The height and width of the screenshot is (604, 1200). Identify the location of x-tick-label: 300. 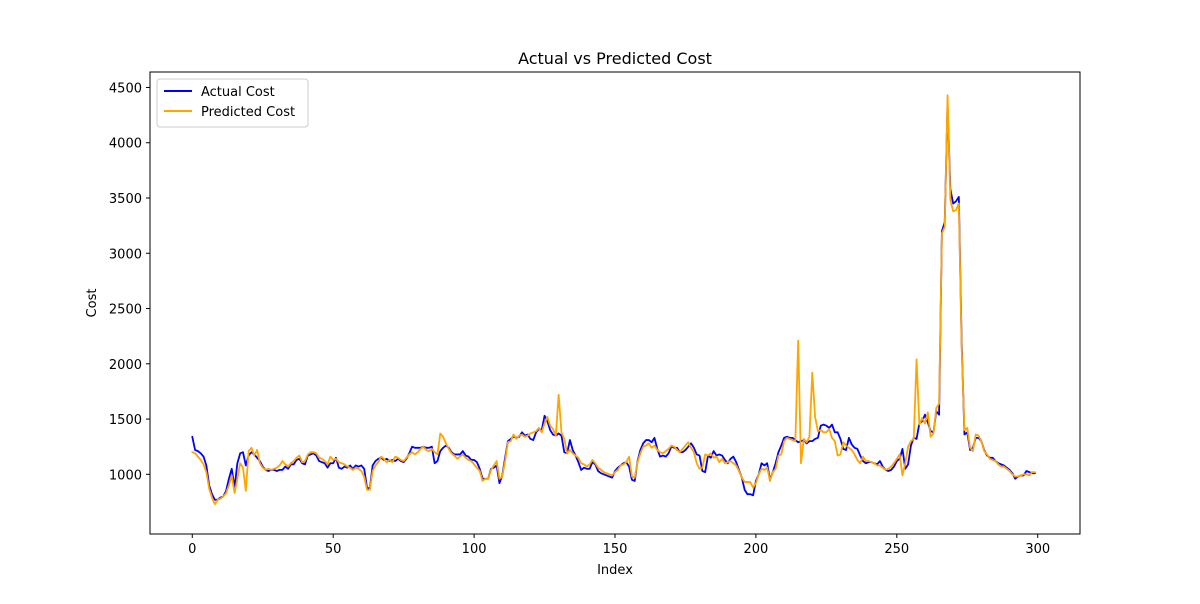
(1037, 549).